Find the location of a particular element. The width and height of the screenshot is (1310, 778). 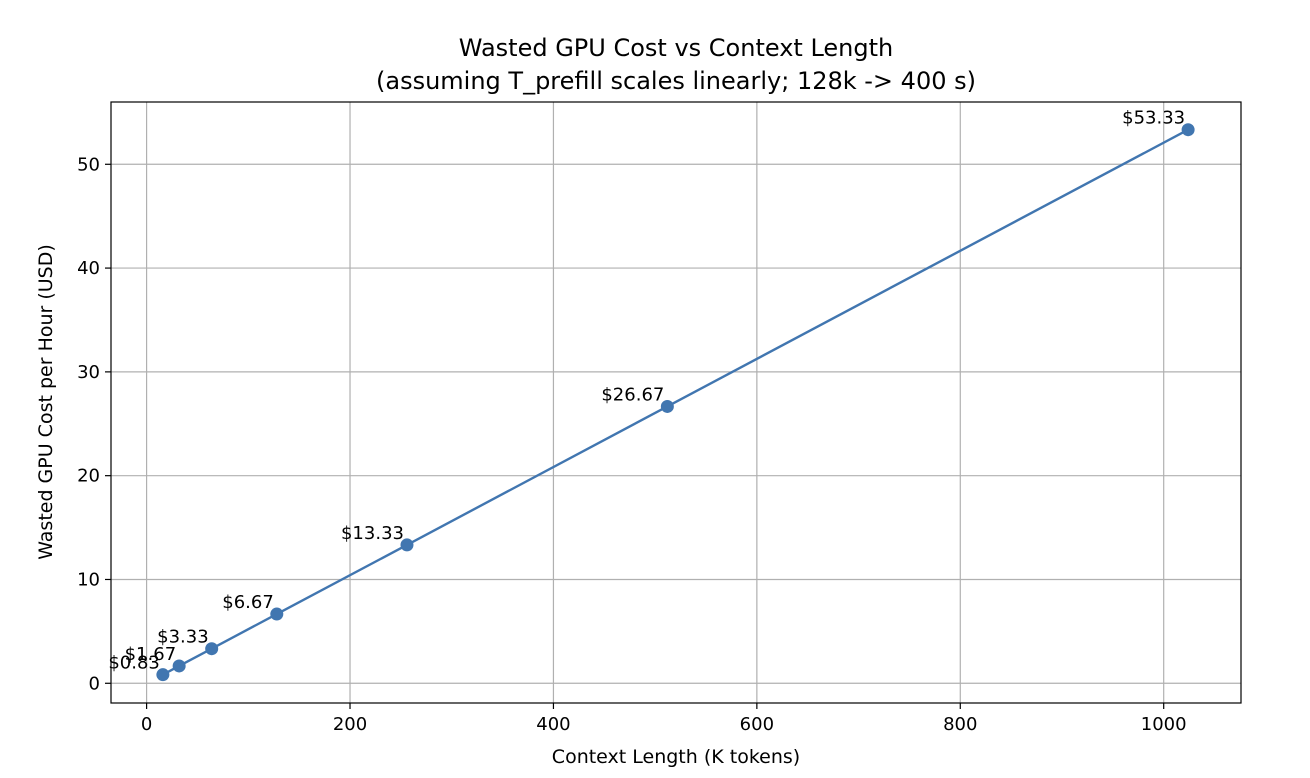

y-tick-label: 50 is located at coordinates (88, 164).